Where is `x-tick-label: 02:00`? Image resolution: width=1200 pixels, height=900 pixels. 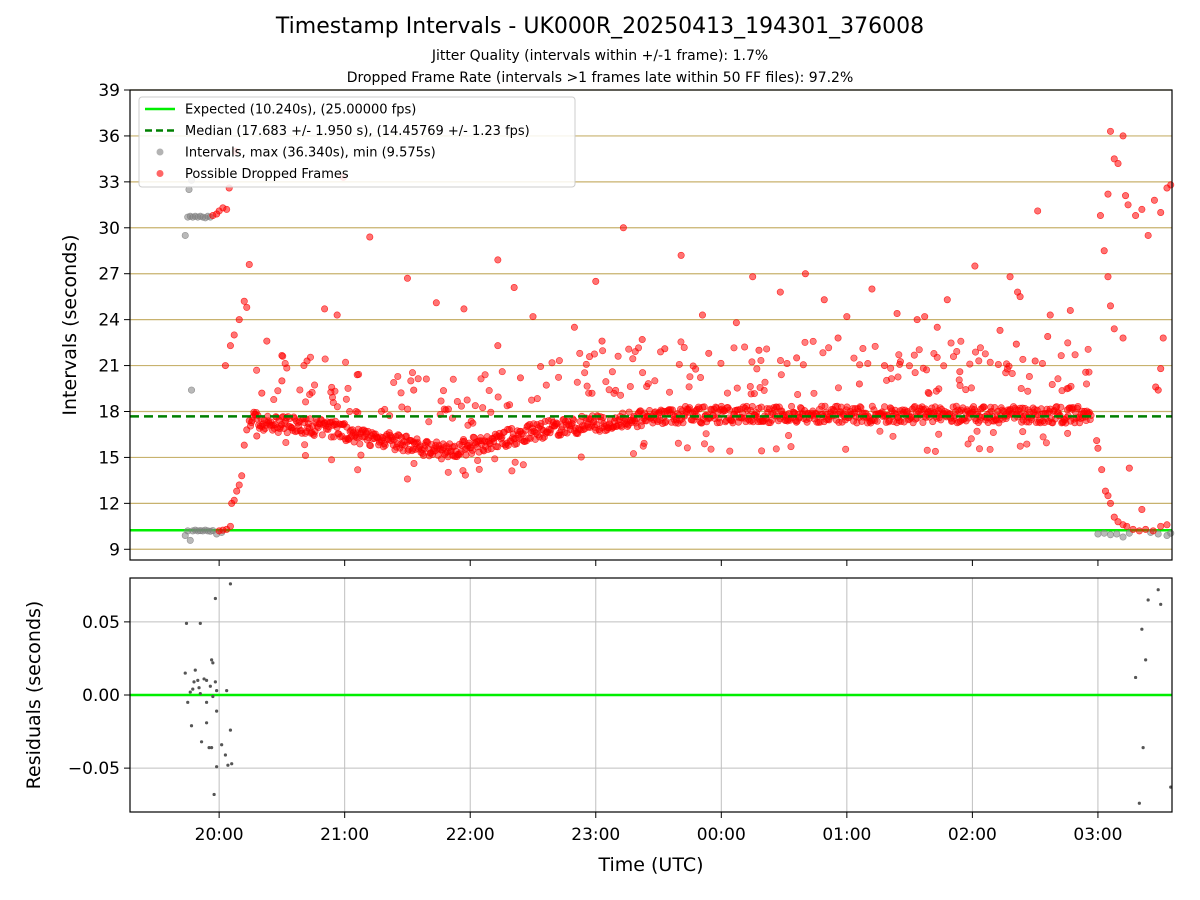
x-tick-label: 02:00 is located at coordinates (972, 835).